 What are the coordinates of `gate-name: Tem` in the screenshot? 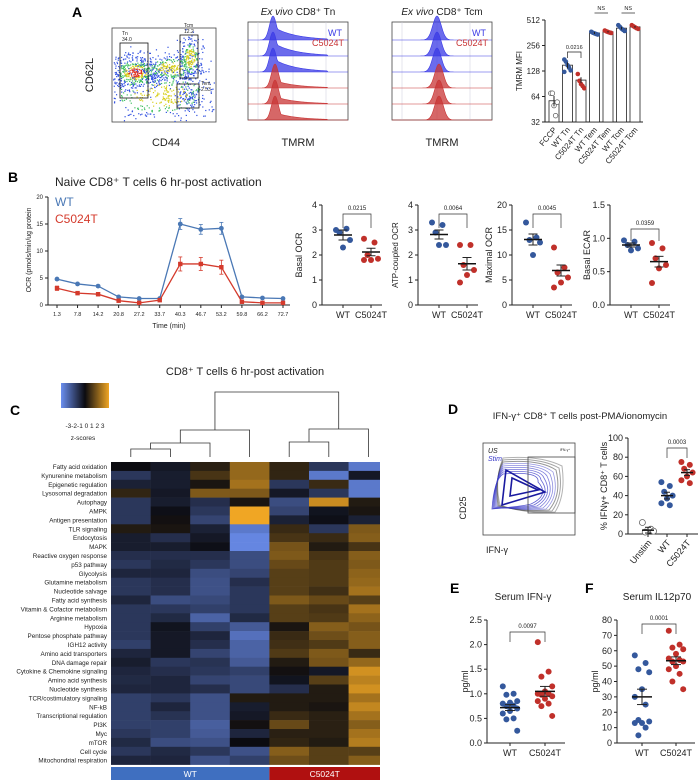 It's located at (205, 84).